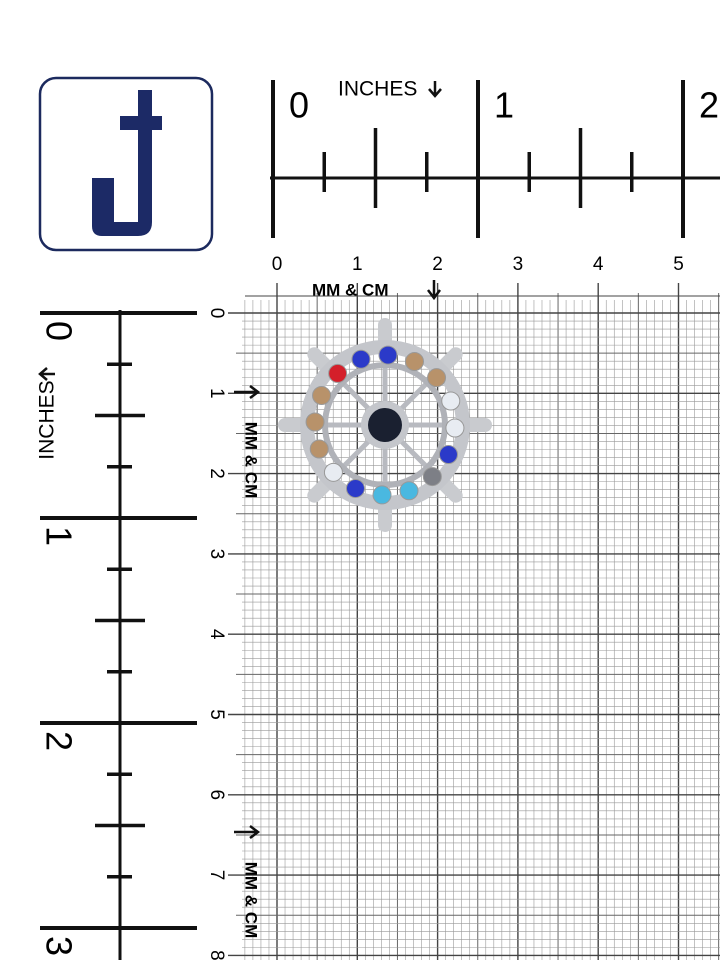 The height and width of the screenshot is (960, 720). I want to click on logo, so click(126, 164).